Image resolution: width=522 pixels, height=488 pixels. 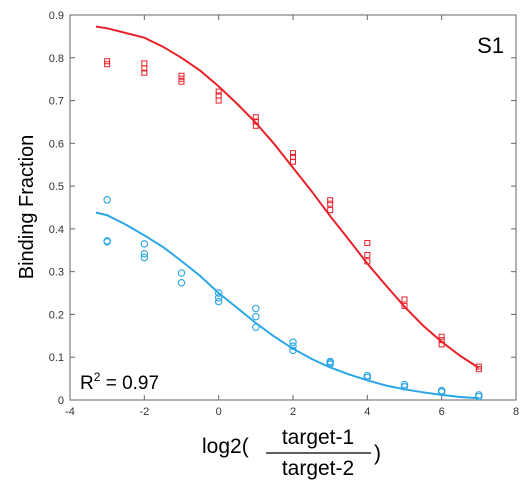 What do you see at coordinates (56, 16) in the screenshot?
I see `y-tick-label: 0.9` at bounding box center [56, 16].